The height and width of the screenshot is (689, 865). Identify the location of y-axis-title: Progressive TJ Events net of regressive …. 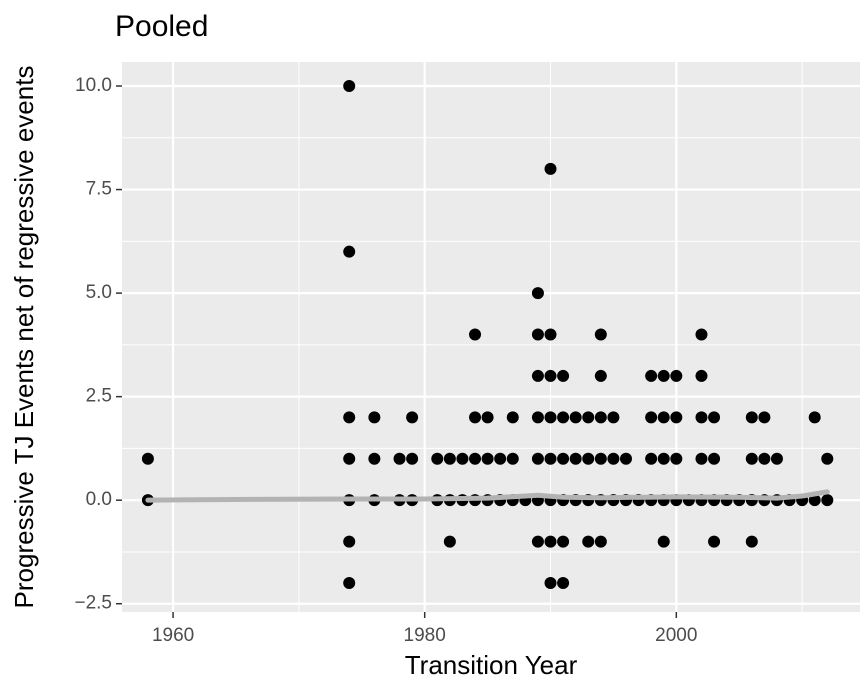
(24, 337).